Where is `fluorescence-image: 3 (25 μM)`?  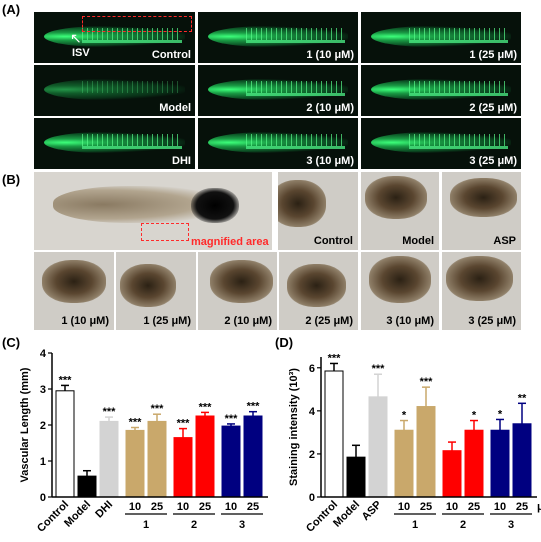
fluorescence-image: 3 (25 μM) is located at coordinates (441, 143).